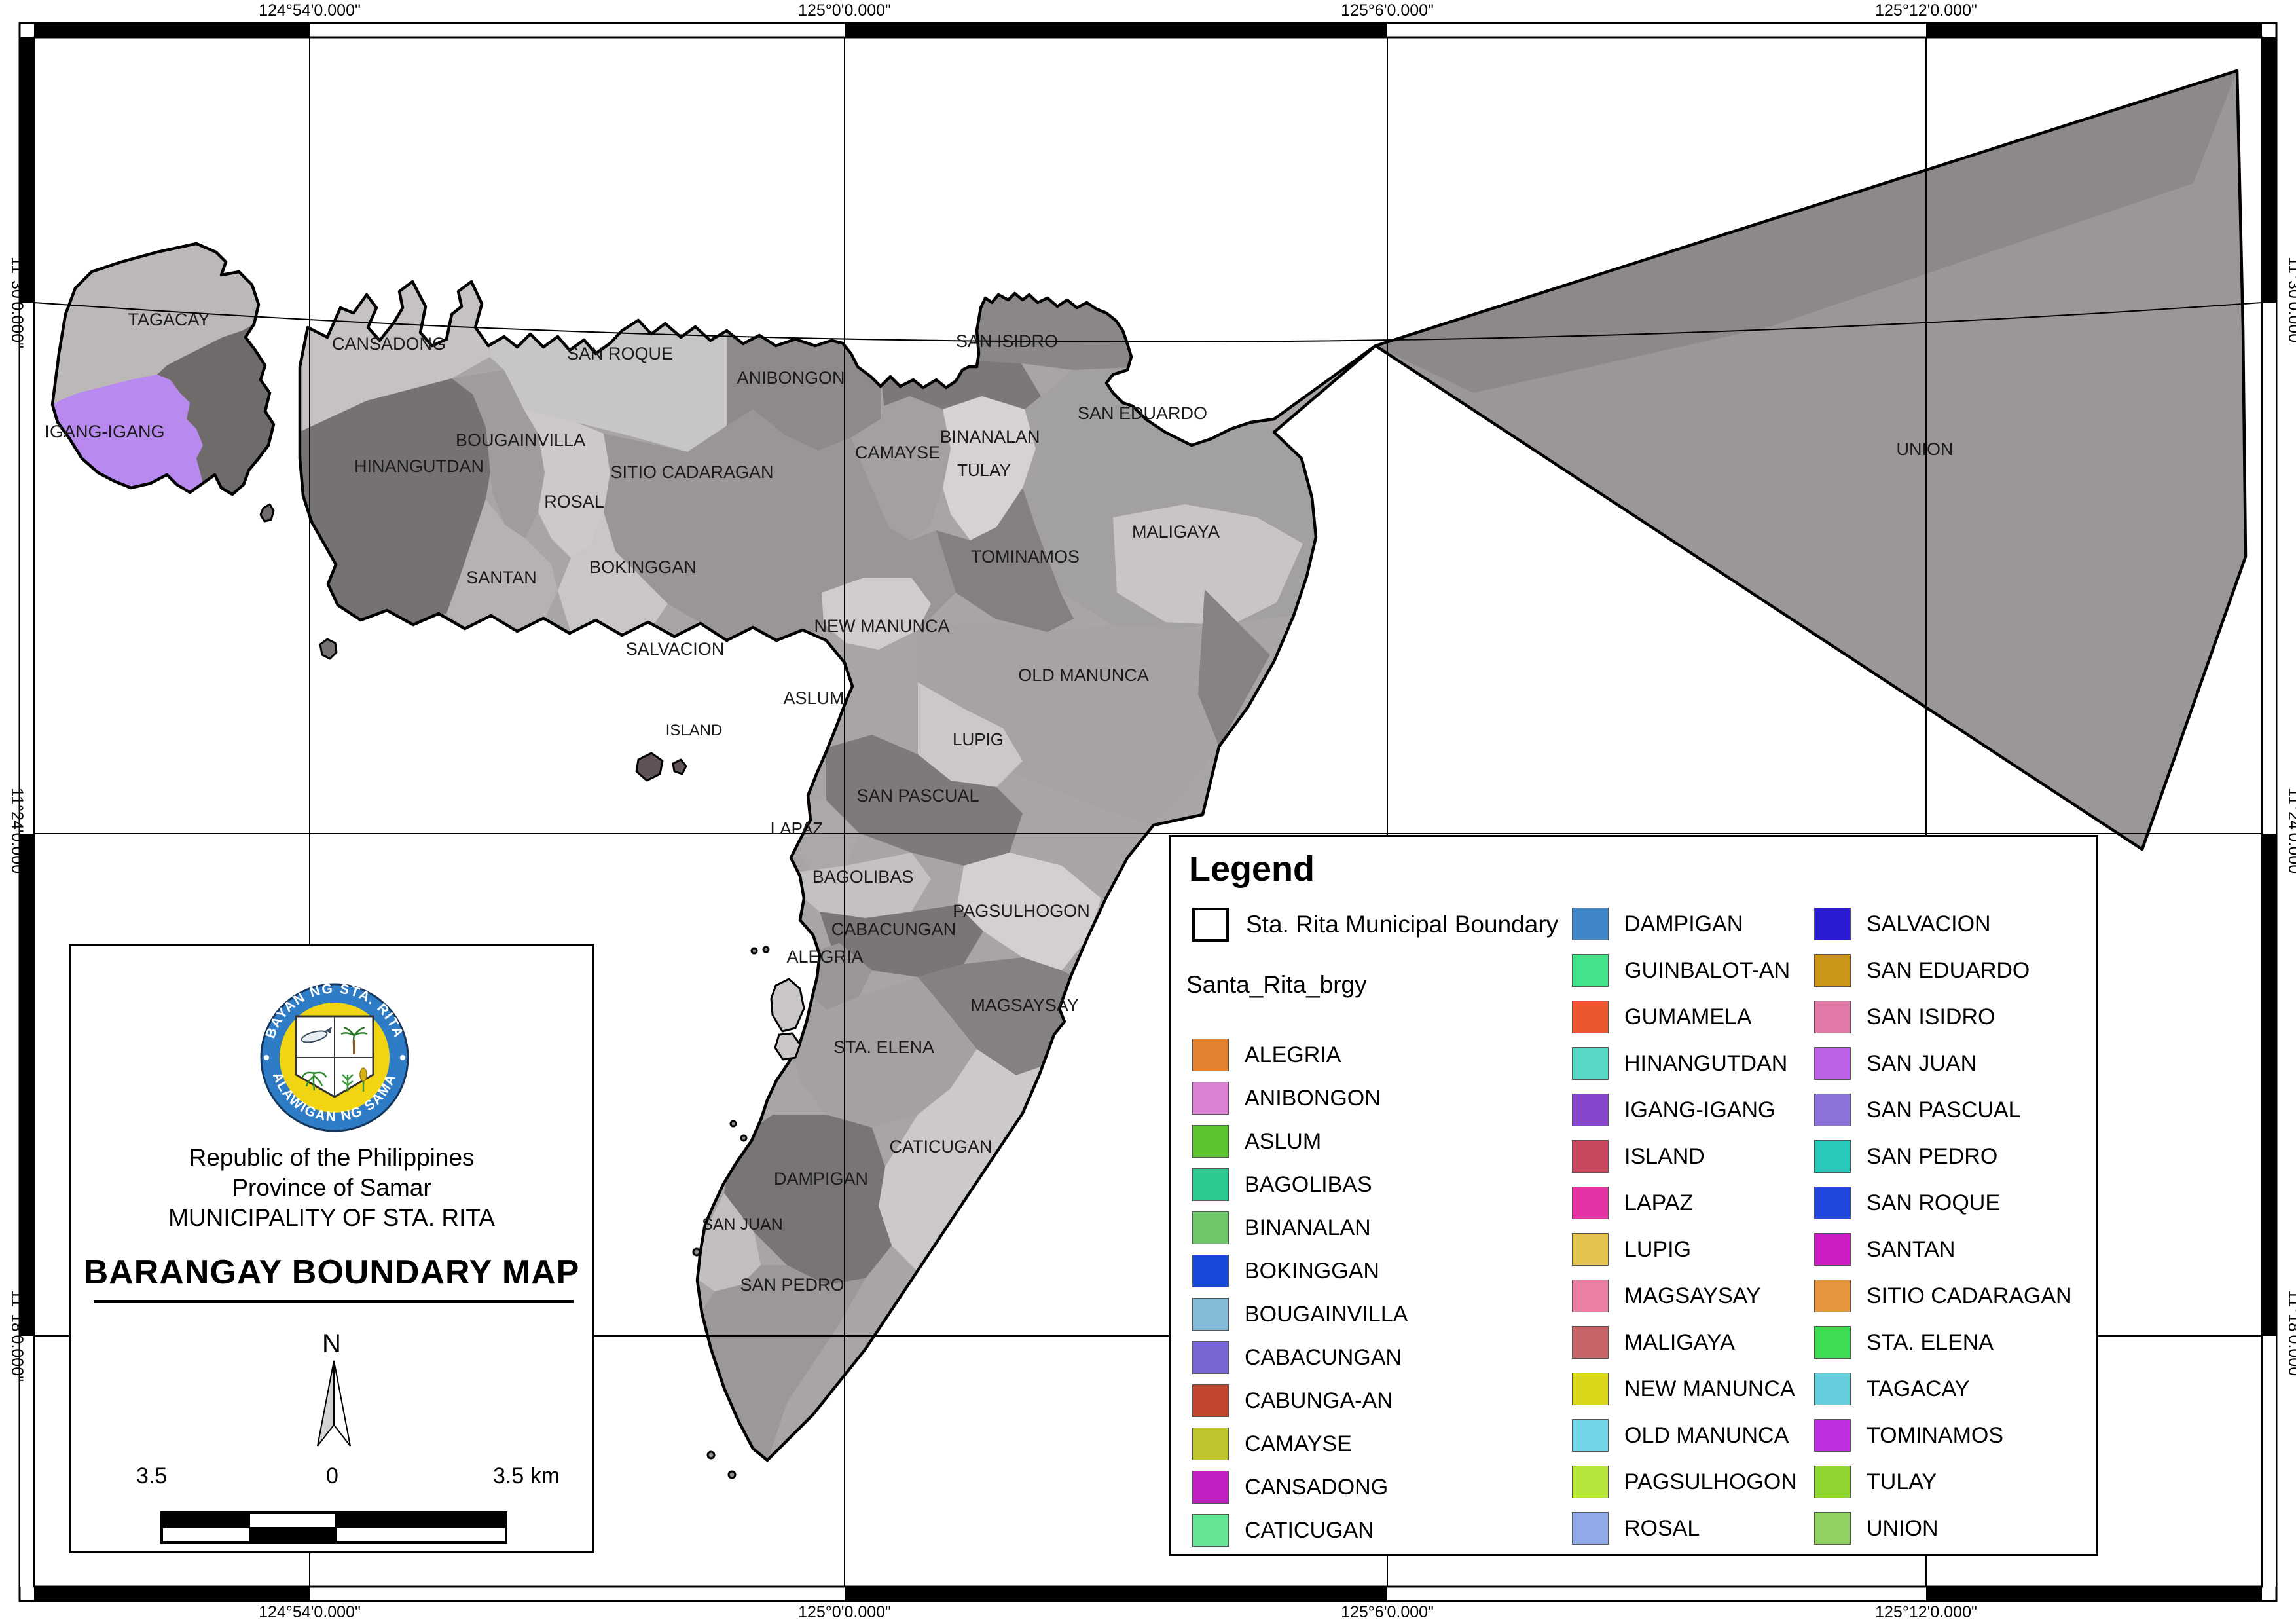  Describe the element at coordinates (104, 431) in the screenshot. I see `map-label-igang-igang: IGANG-IGANG` at that location.